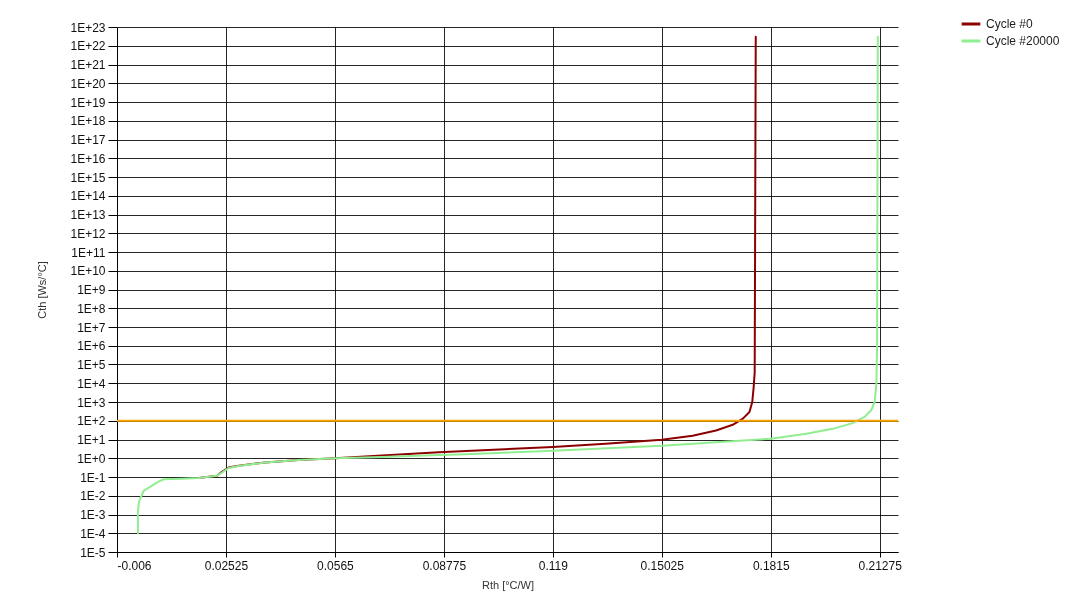  I want to click on y-tick-label: 1E+20, so click(88, 83).